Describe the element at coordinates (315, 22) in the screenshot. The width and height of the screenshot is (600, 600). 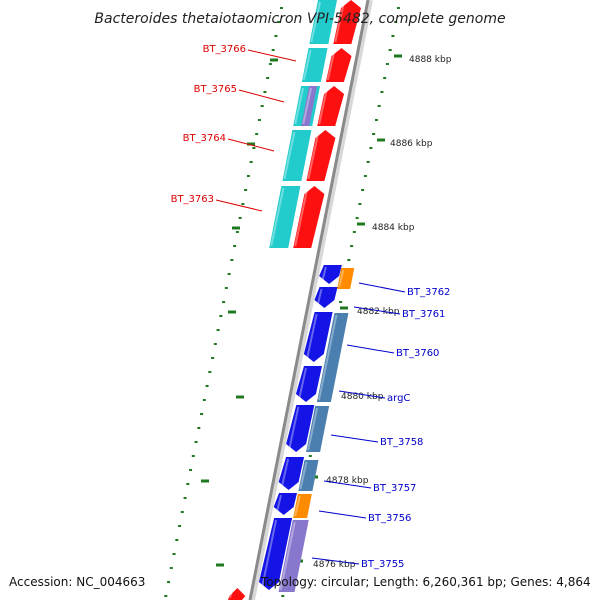
I see `cog-cyan-0-highlight` at that location.